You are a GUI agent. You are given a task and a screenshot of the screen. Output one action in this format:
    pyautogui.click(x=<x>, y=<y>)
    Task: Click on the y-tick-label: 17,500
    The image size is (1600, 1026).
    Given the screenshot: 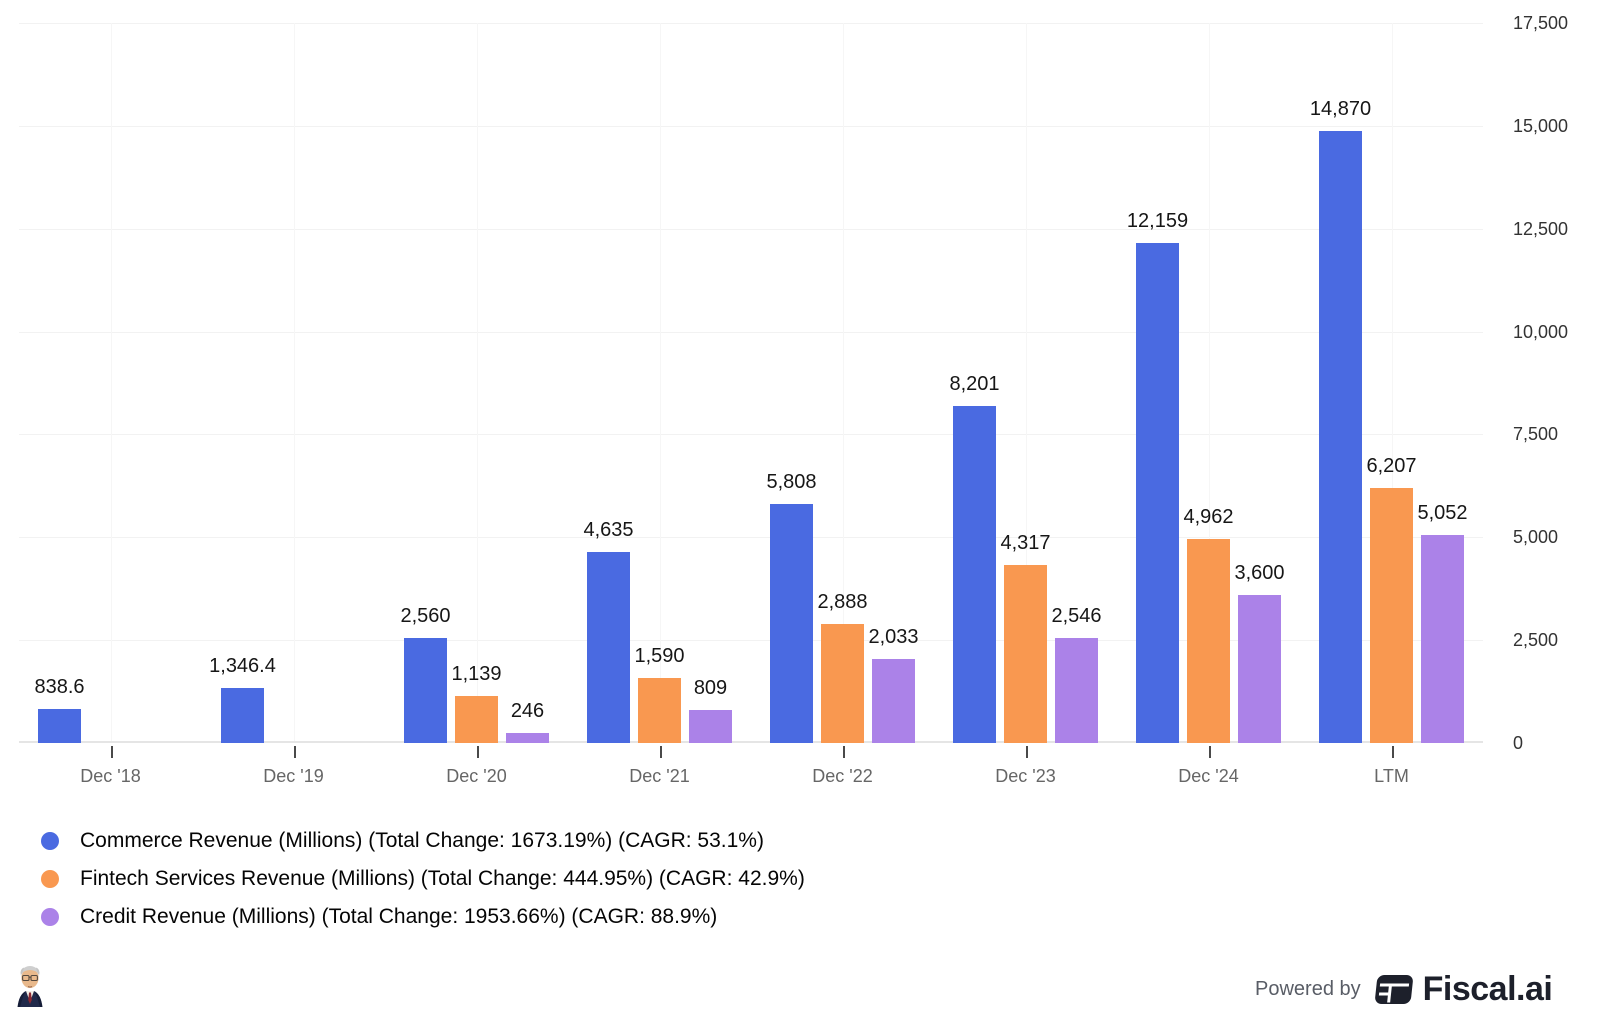 What is the action you would take?
    pyautogui.click(x=1541, y=23)
    